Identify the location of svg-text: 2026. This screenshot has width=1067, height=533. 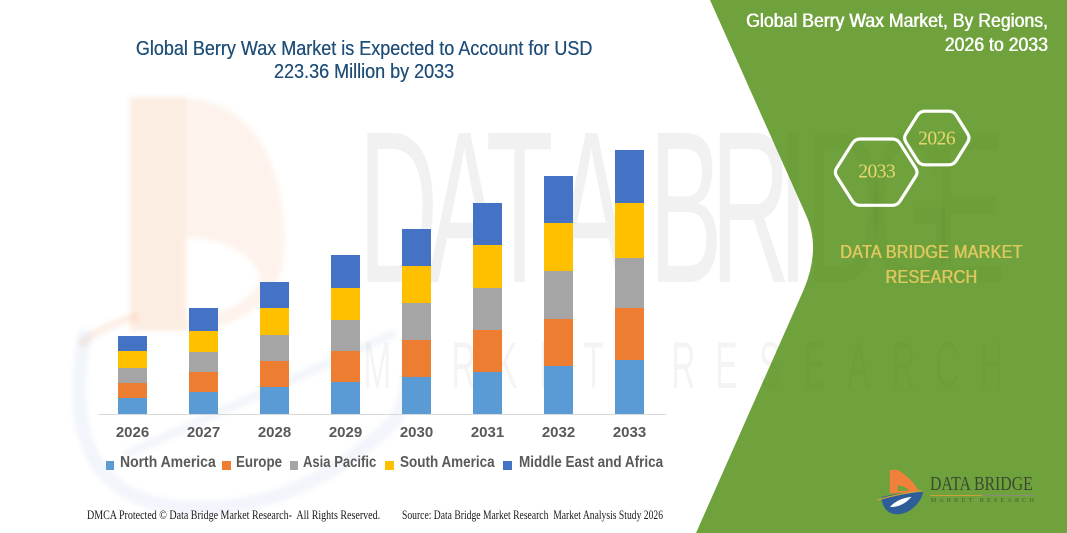
(937, 138).